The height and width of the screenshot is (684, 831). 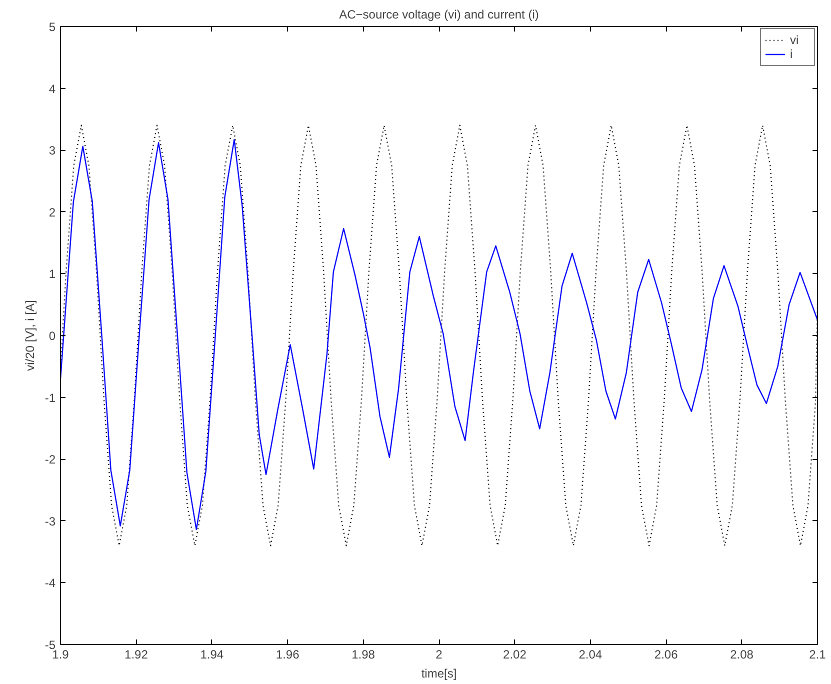 What do you see at coordinates (742, 655) in the screenshot?
I see `x-tick-label: 2.08` at bounding box center [742, 655].